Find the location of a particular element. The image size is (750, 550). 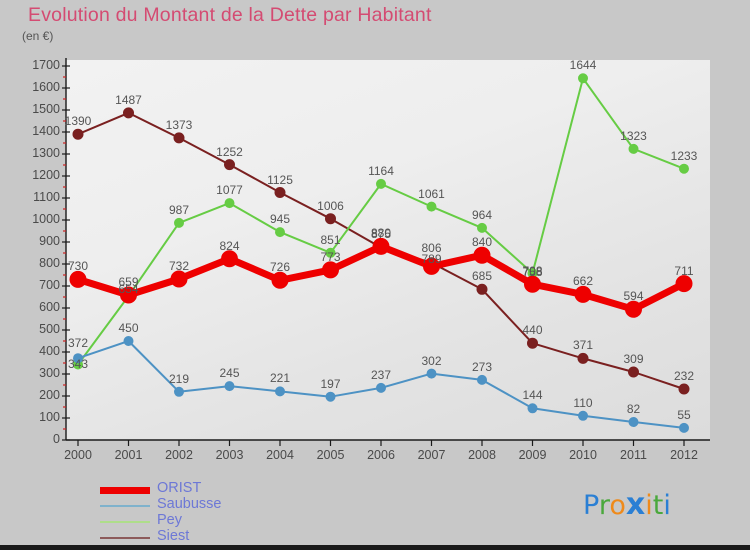

data-label: 880 is located at coordinates (381, 233).